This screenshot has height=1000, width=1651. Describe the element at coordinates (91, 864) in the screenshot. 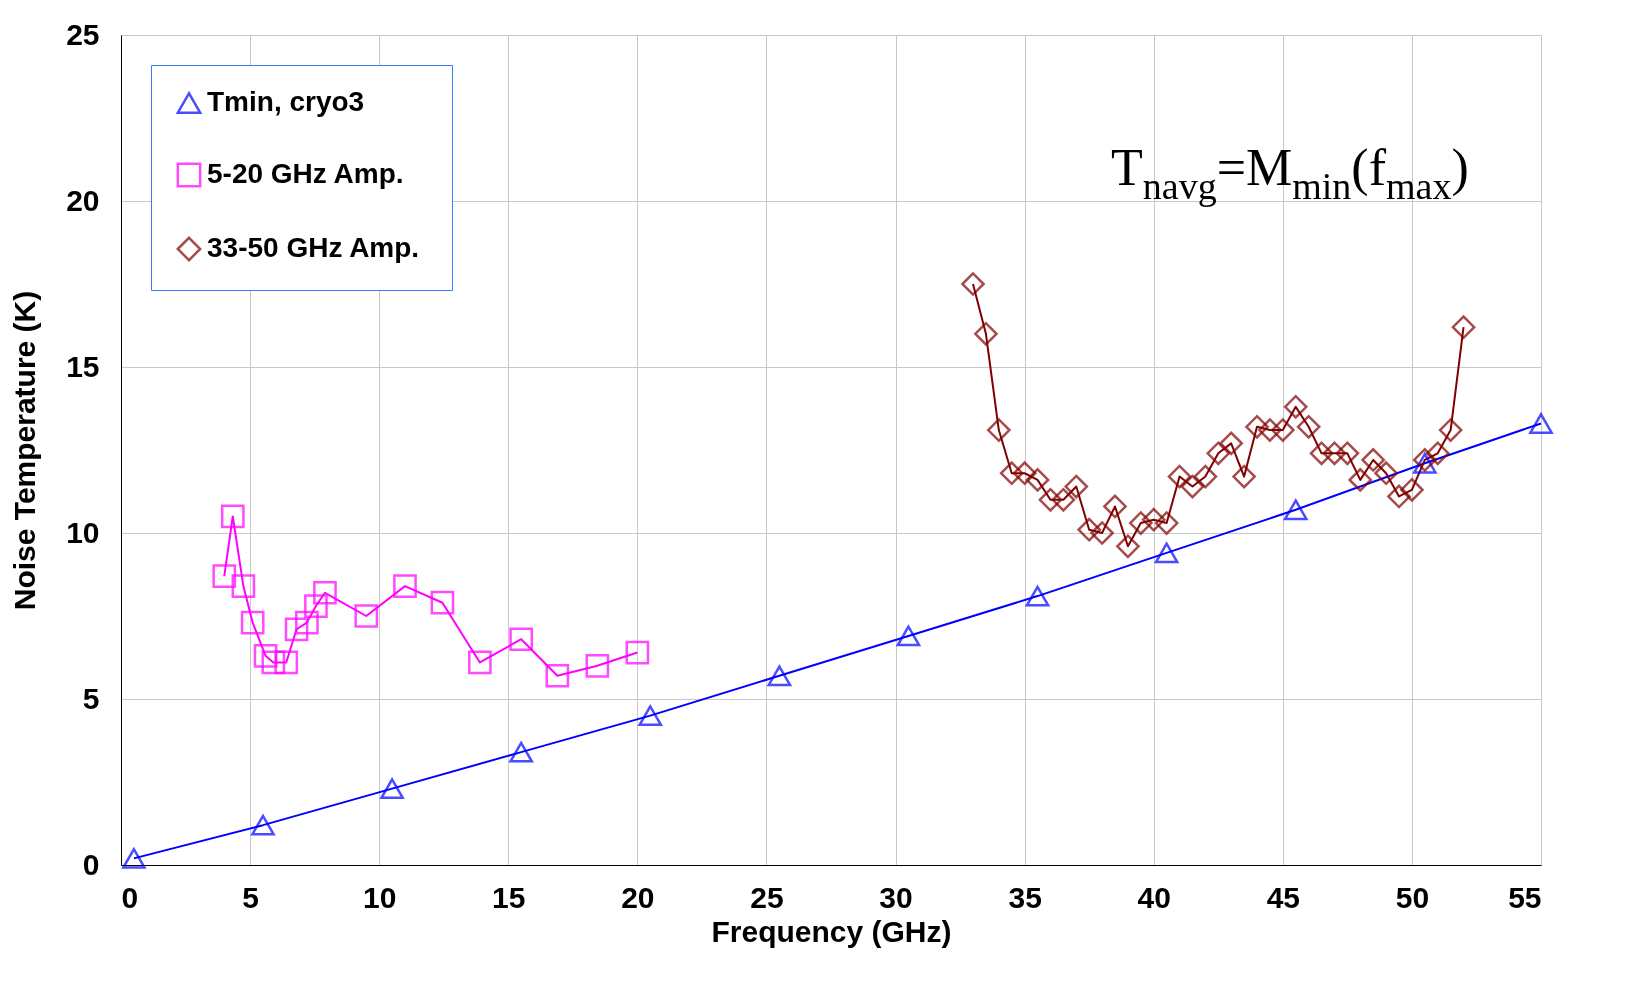

I see `y-tick-label: 0` at that location.